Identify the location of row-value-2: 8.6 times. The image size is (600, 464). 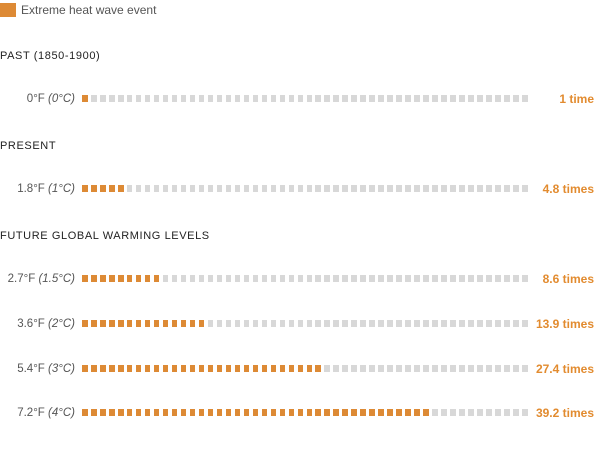
(568, 279).